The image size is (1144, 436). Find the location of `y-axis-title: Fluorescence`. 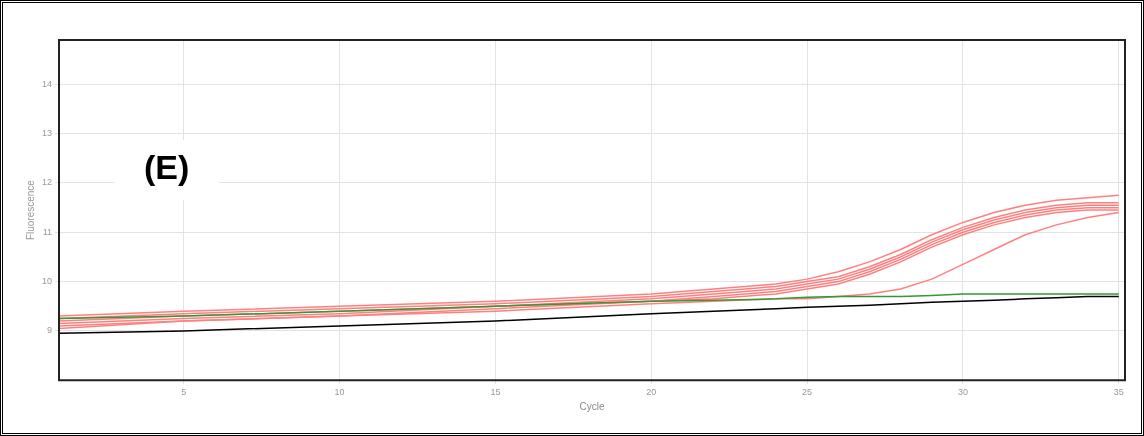

y-axis-title: Fluorescence is located at coordinates (30, 210).